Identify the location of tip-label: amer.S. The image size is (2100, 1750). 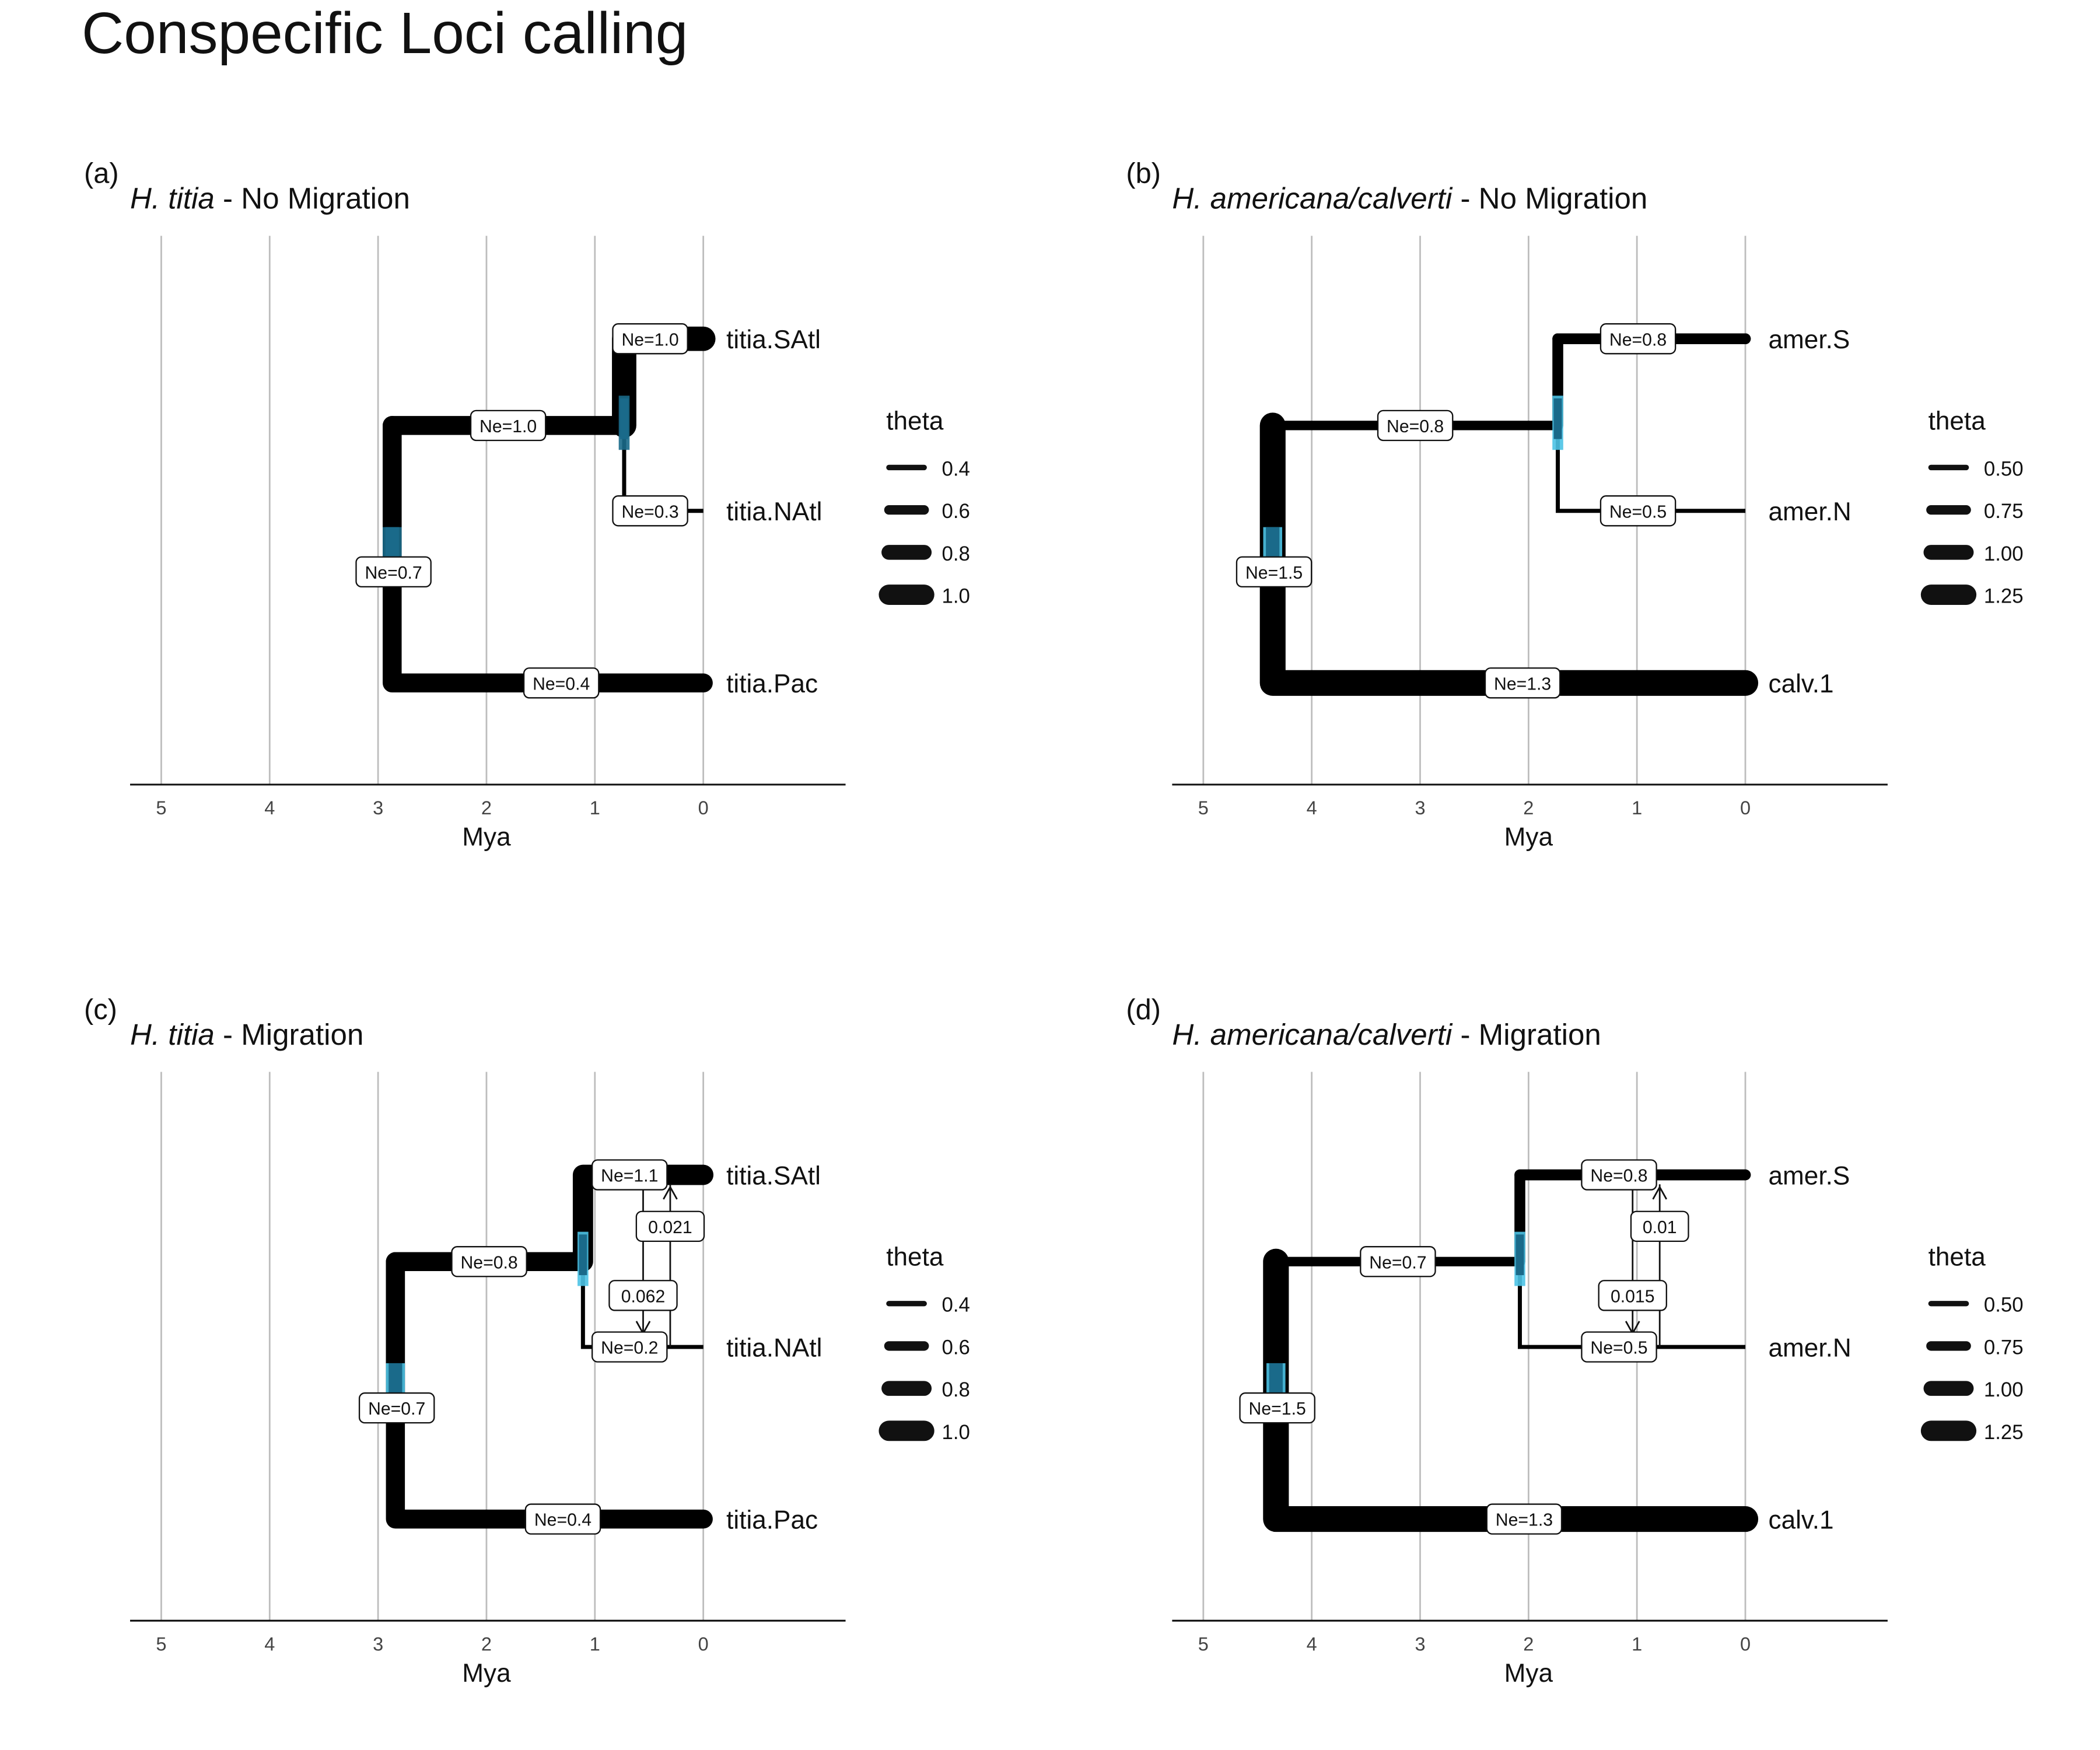
(1810, 1175).